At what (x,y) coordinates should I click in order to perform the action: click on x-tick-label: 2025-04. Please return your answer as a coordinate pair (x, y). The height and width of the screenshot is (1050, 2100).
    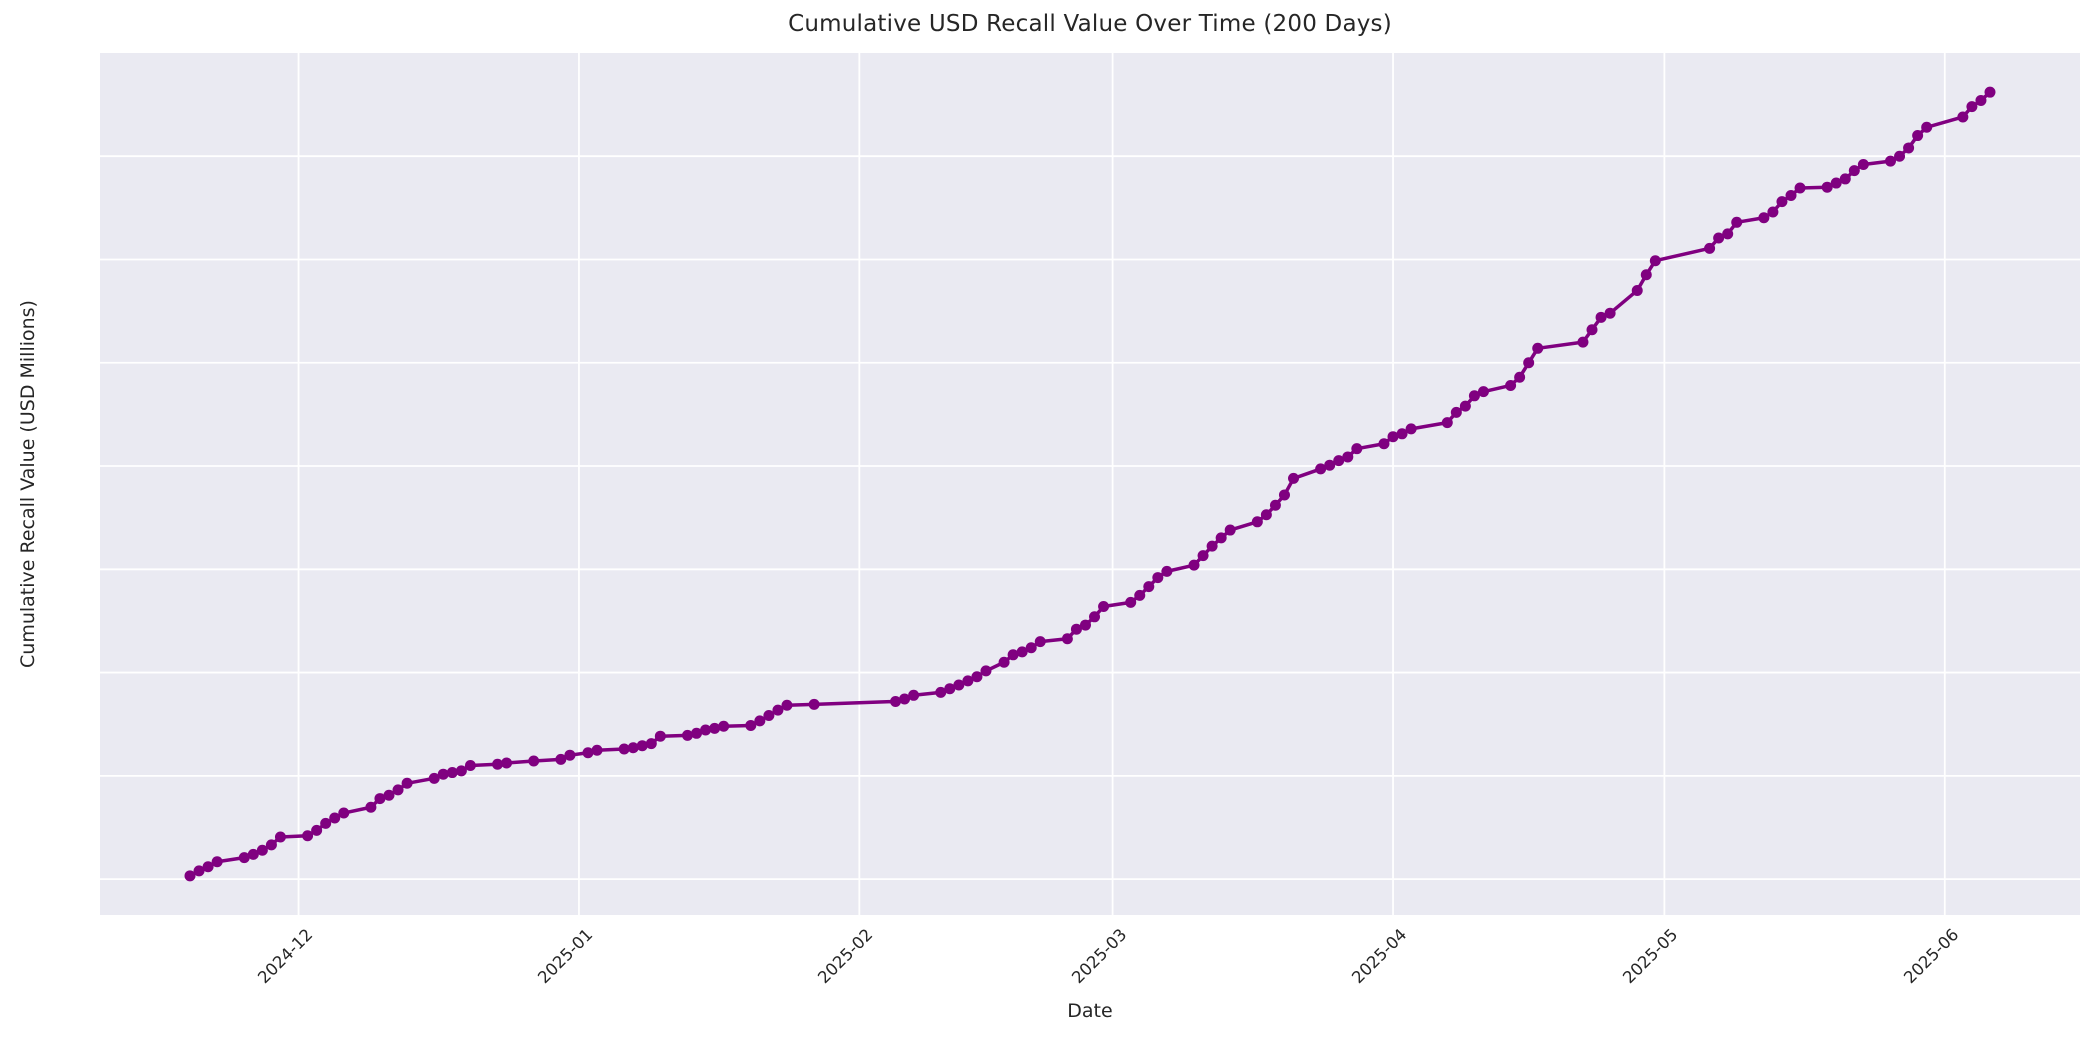
    Looking at the image, I should click on (1379, 956).